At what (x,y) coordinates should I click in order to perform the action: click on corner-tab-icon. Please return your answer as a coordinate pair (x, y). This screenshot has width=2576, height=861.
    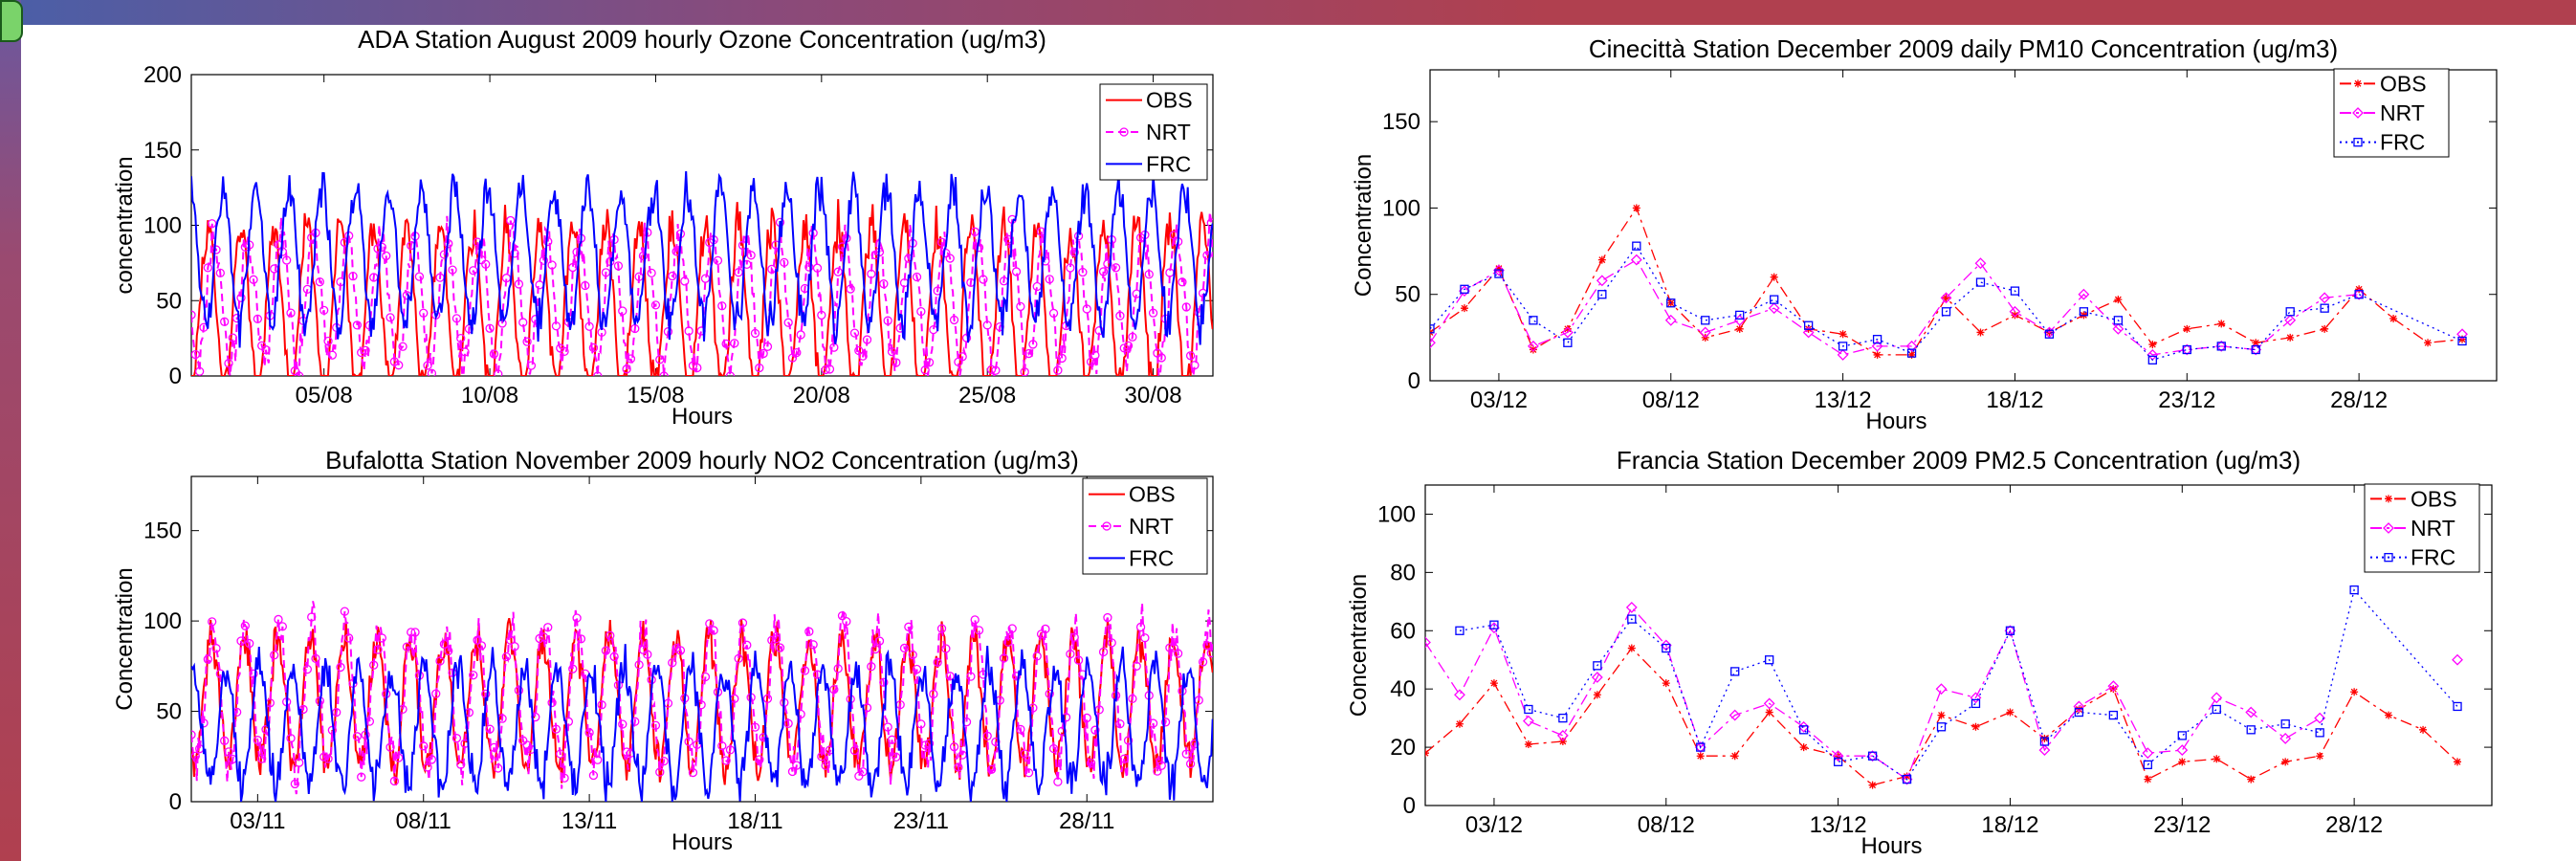
    Looking at the image, I should click on (11, 21).